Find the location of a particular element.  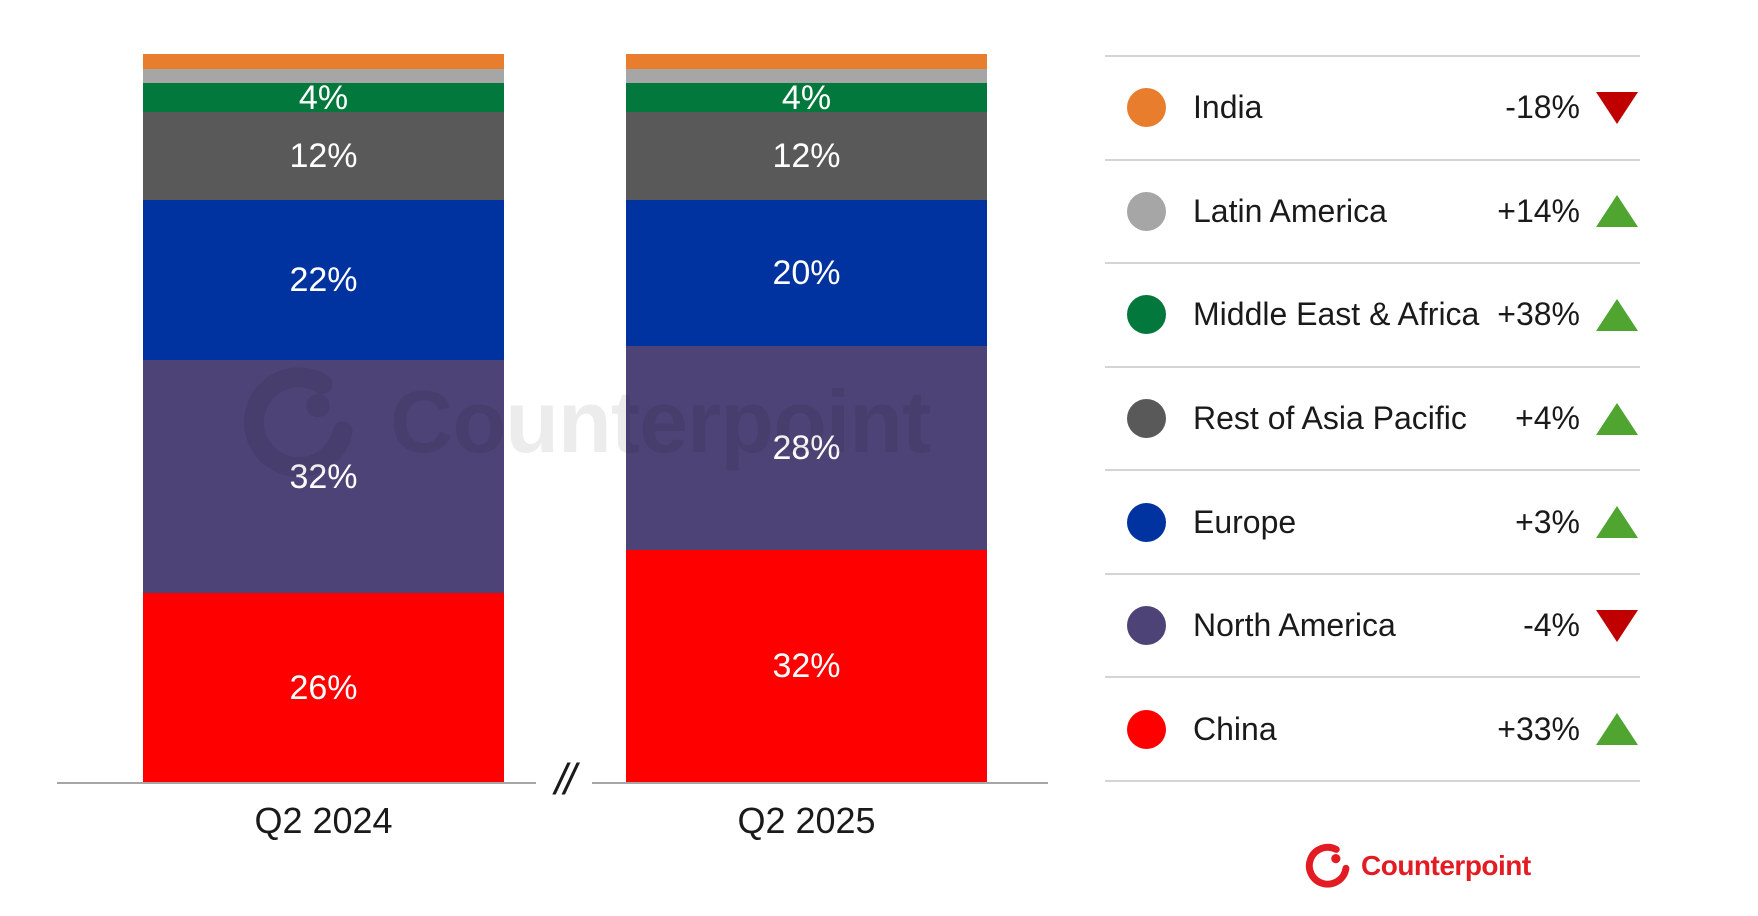

segment-label: 28% is located at coordinates (806, 447).